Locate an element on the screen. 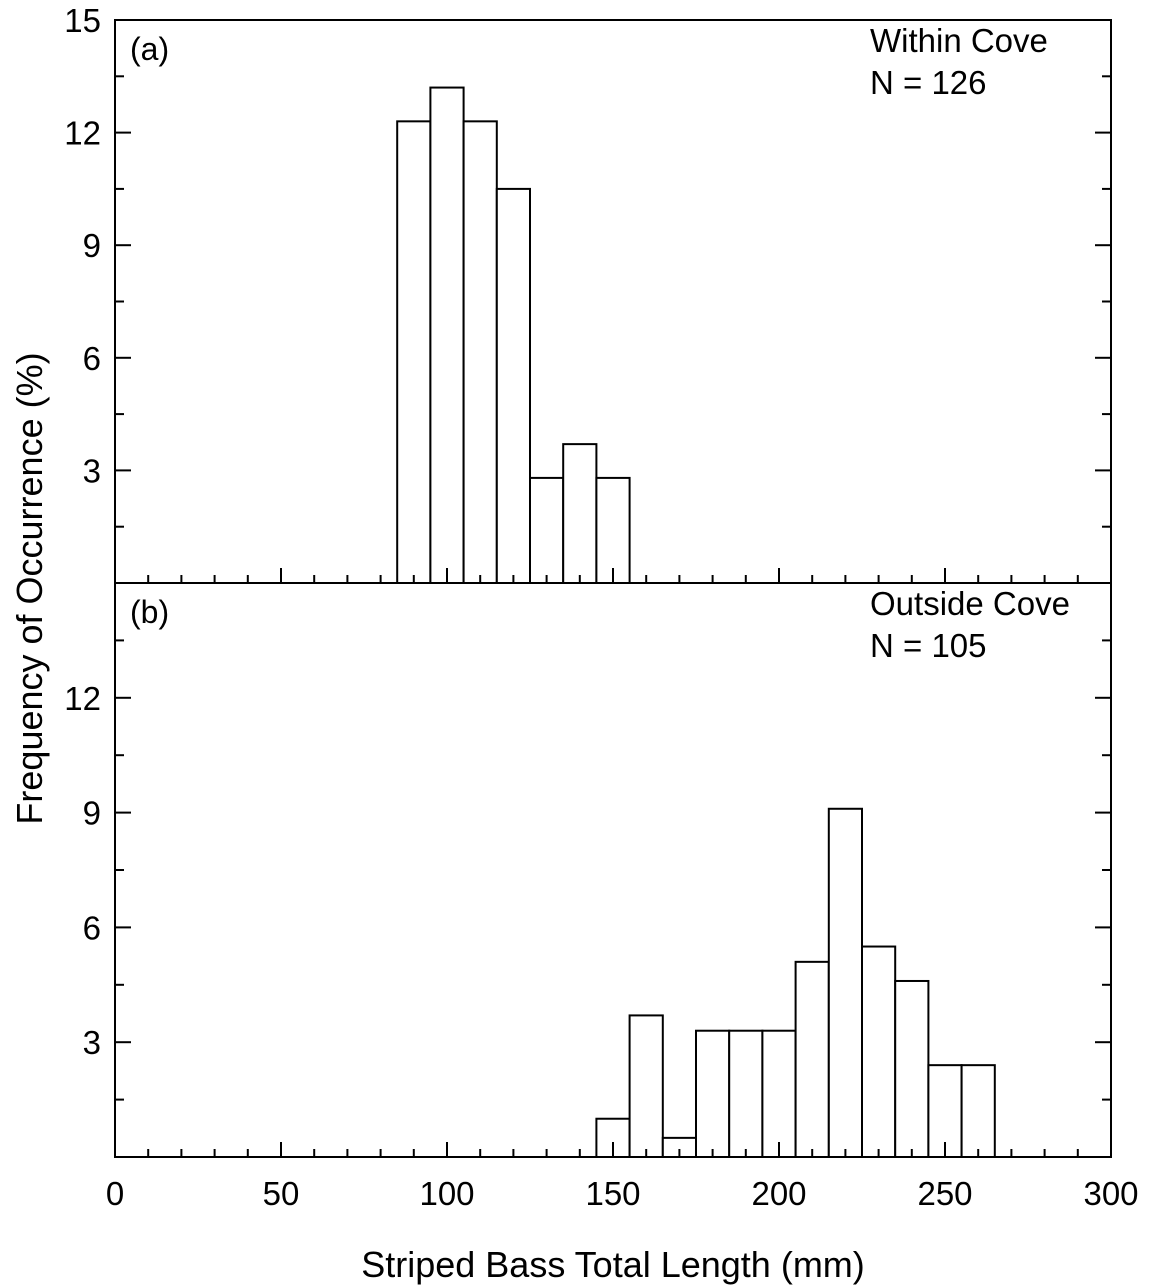 The width and height of the screenshot is (1156, 1287). panel-annotation-n: N = 126 is located at coordinates (928, 82).